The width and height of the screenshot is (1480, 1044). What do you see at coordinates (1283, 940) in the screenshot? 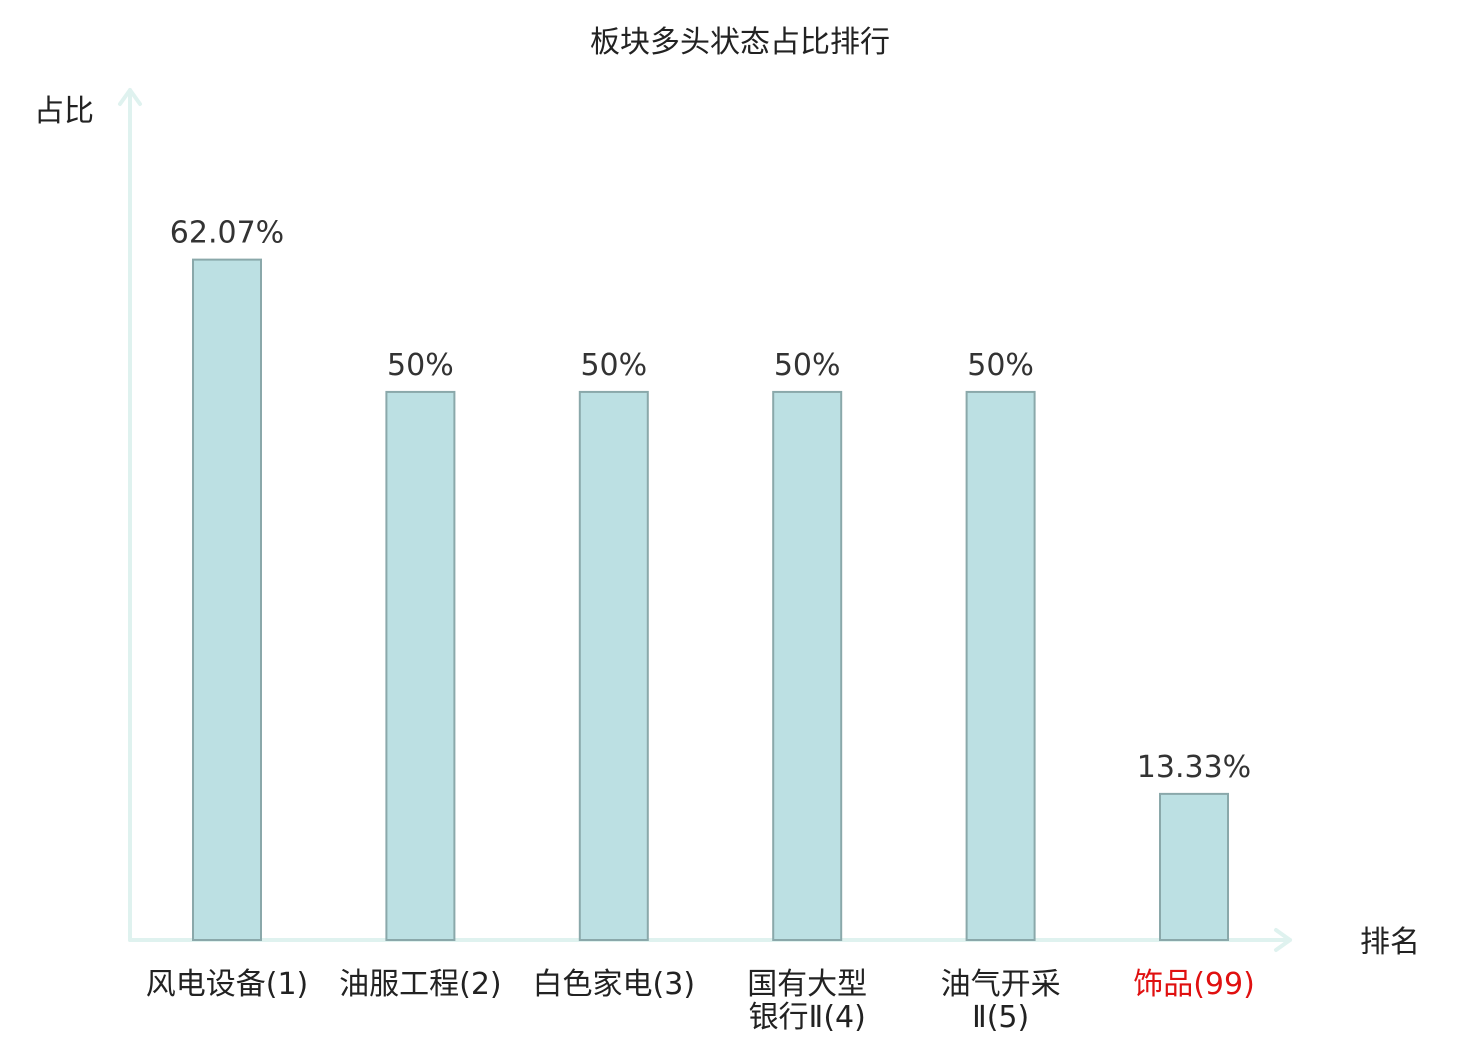
I see `x-axis-arrow` at bounding box center [1283, 940].